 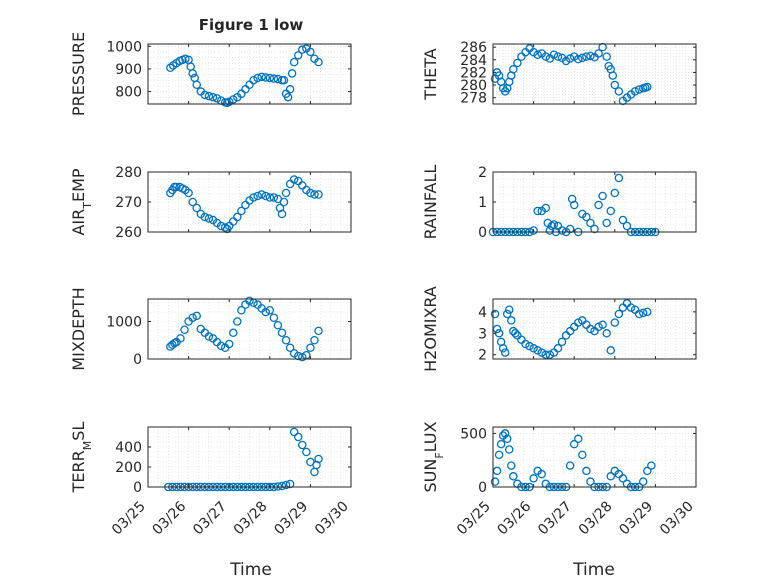 I want to click on y-tick-label: 260, so click(x=128, y=233).